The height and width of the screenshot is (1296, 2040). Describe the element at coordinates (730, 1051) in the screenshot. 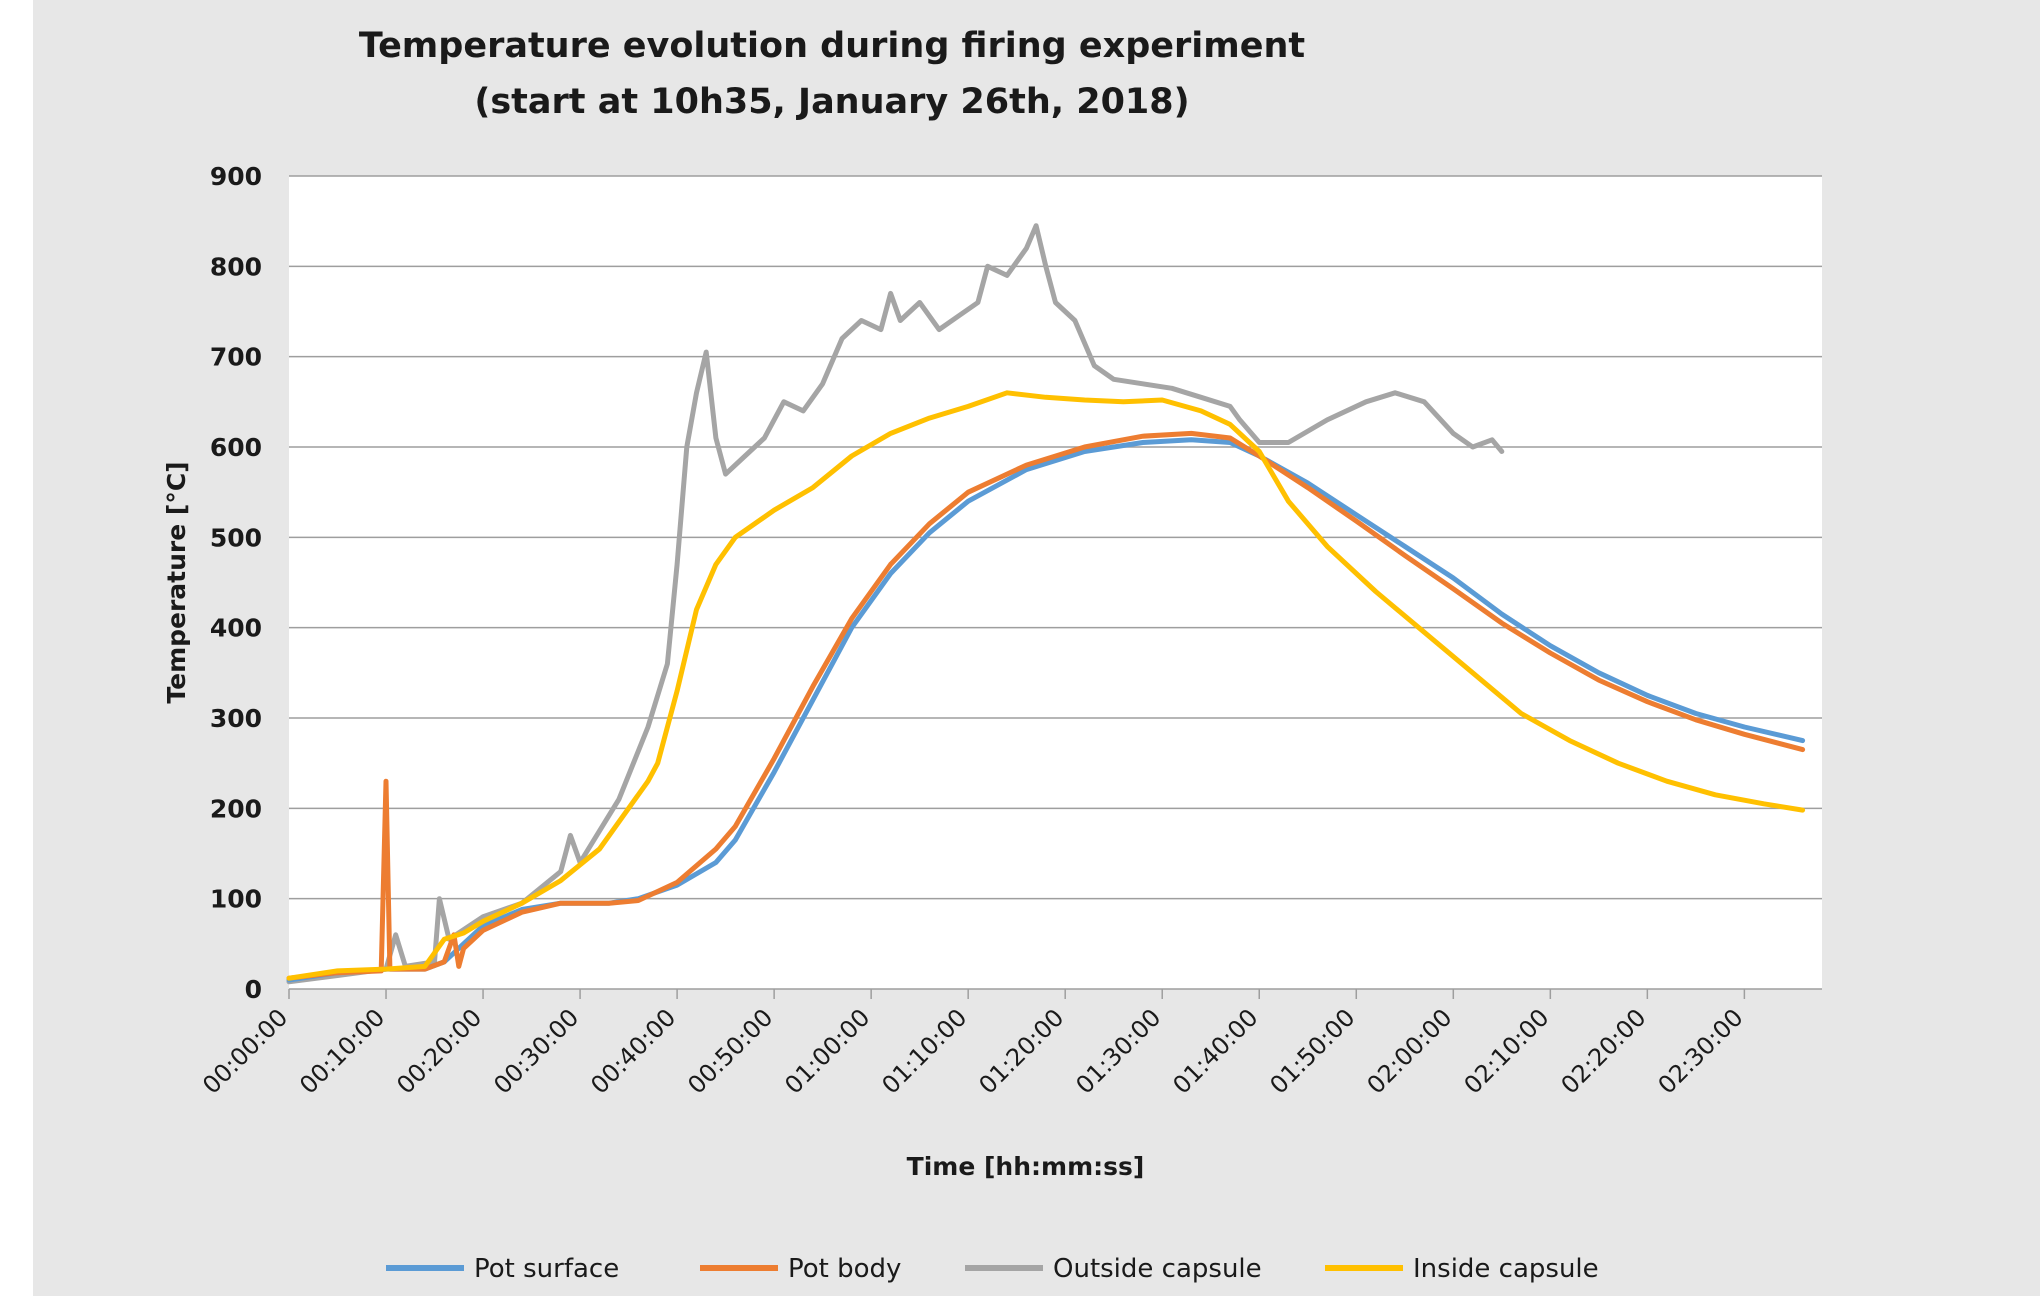

I see `x-tick-label: 00:50:00` at that location.